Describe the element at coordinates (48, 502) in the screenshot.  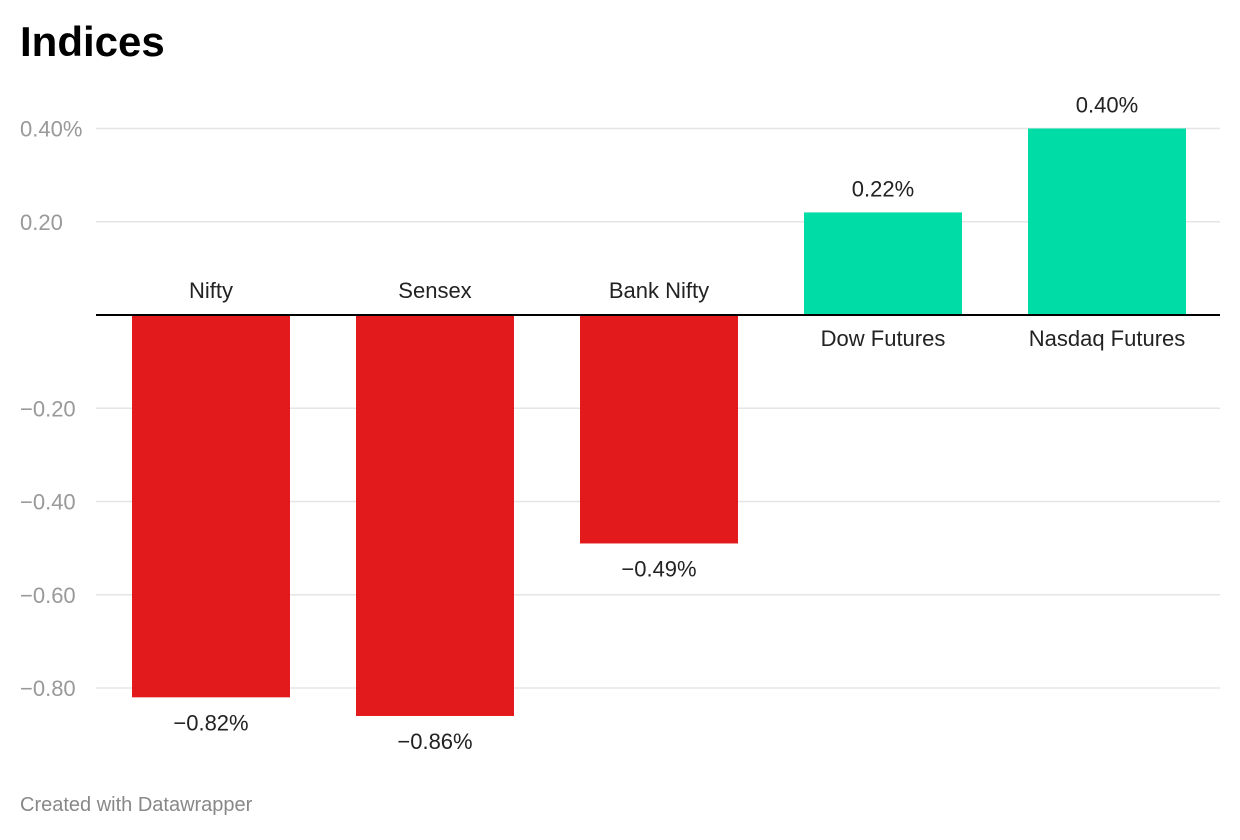
I see `y-tick-label: −0.40` at that location.